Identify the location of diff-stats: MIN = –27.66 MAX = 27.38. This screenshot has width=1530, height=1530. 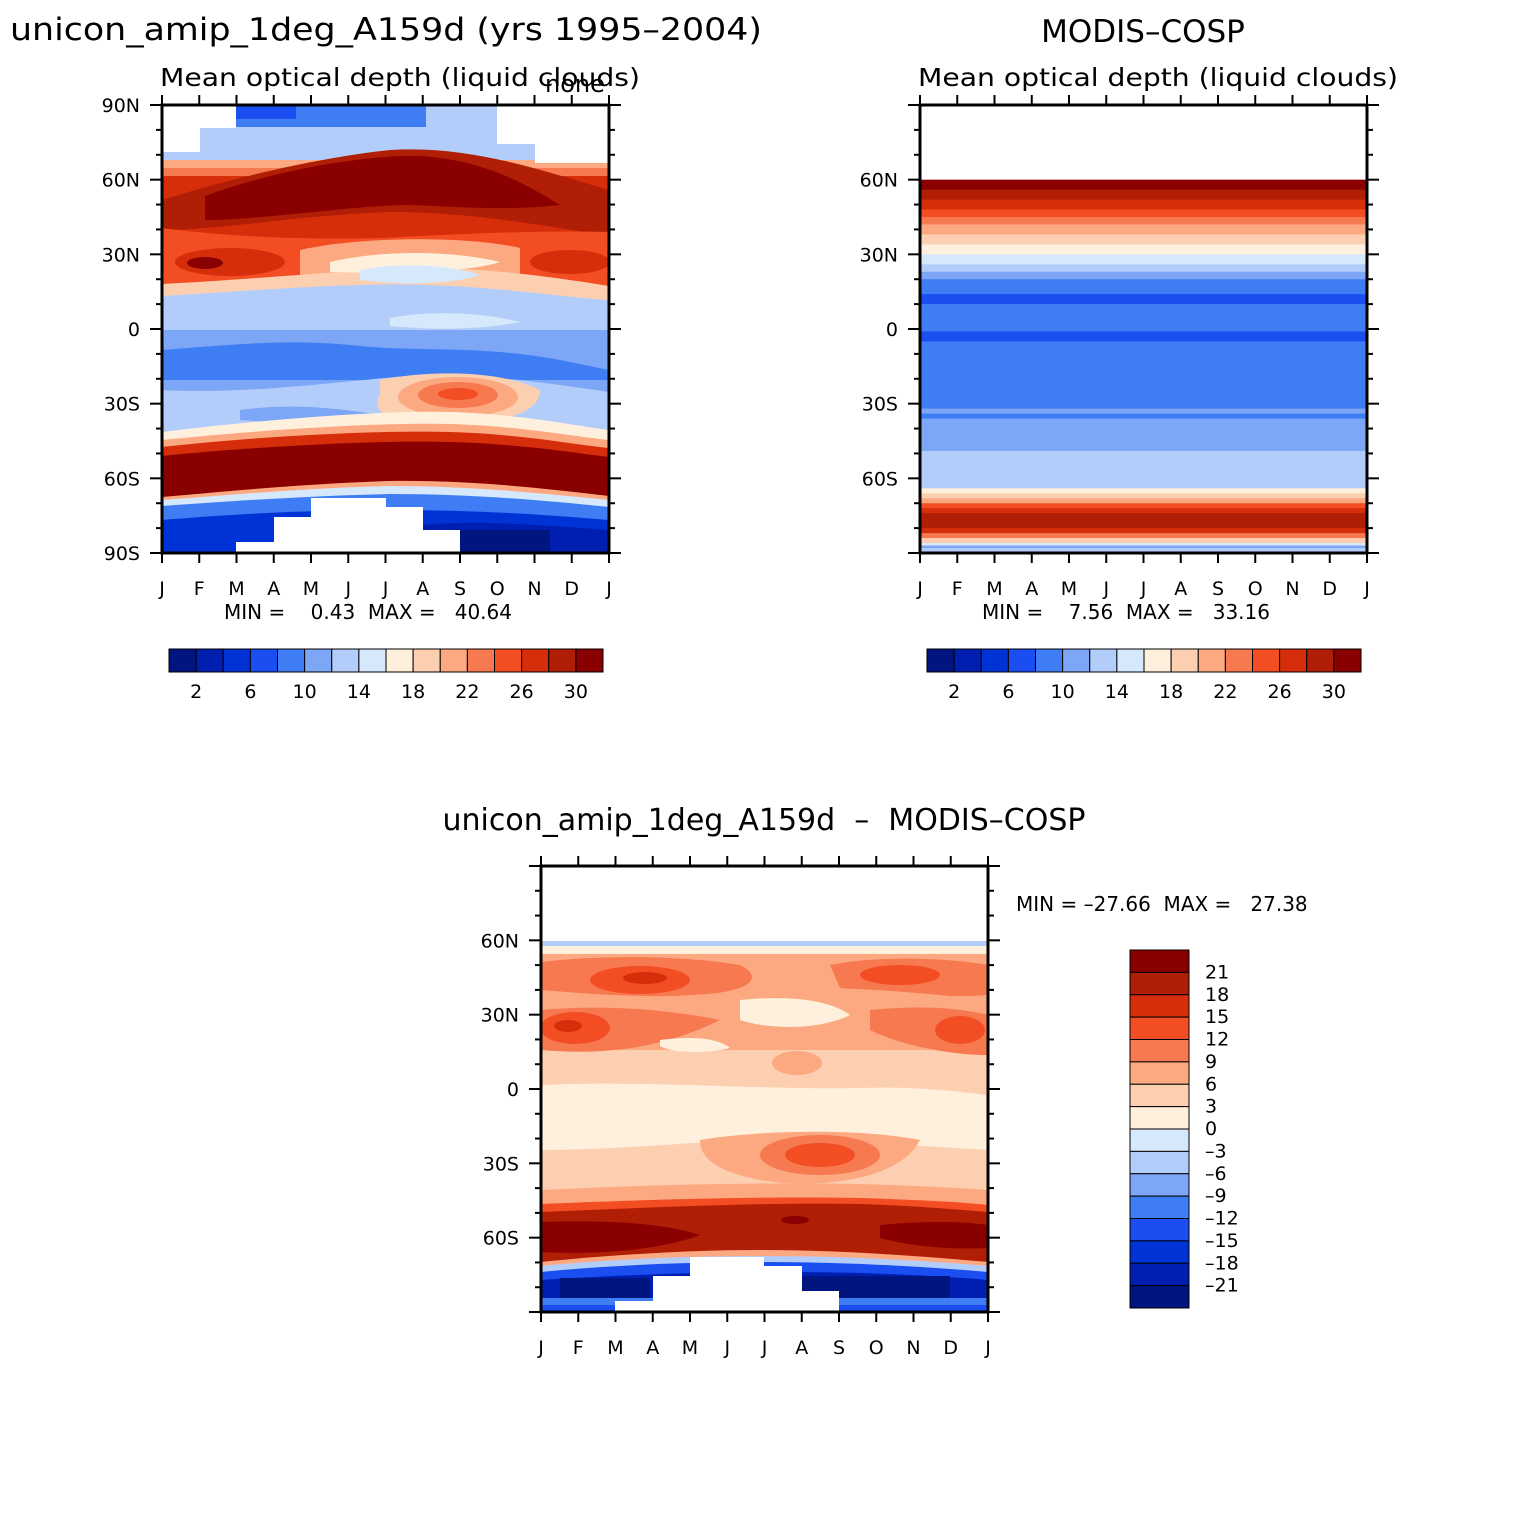
(1162, 904).